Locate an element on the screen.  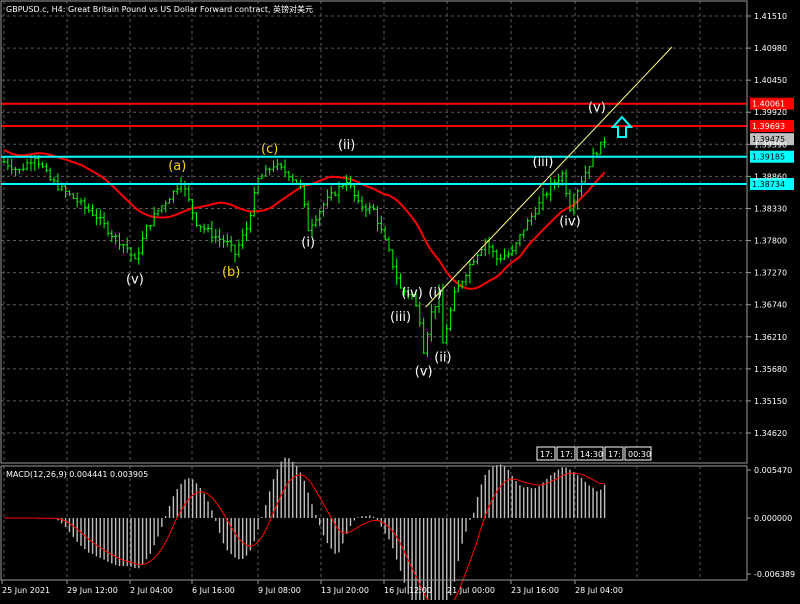
time-scroll-box: 00:30 is located at coordinates (638, 453).